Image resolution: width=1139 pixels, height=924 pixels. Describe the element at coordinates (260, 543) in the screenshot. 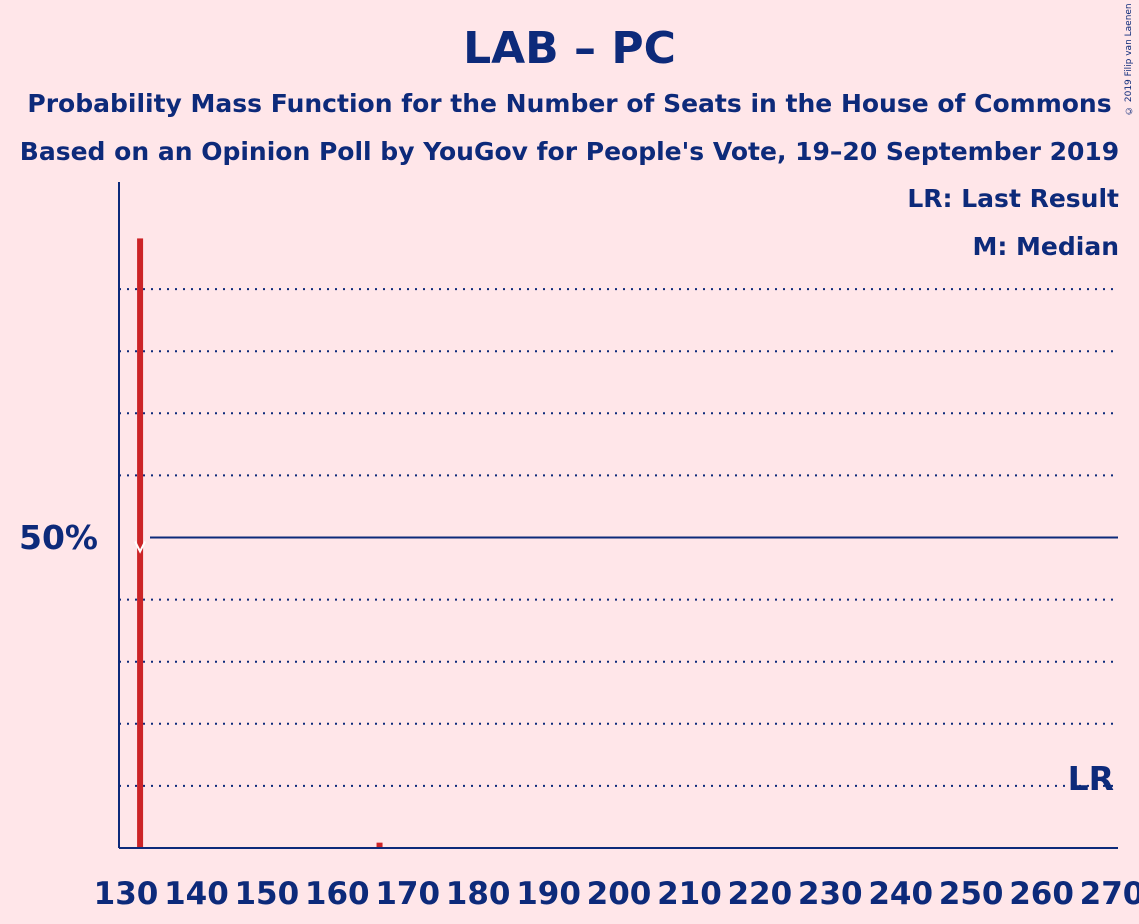

I see `bars` at that location.